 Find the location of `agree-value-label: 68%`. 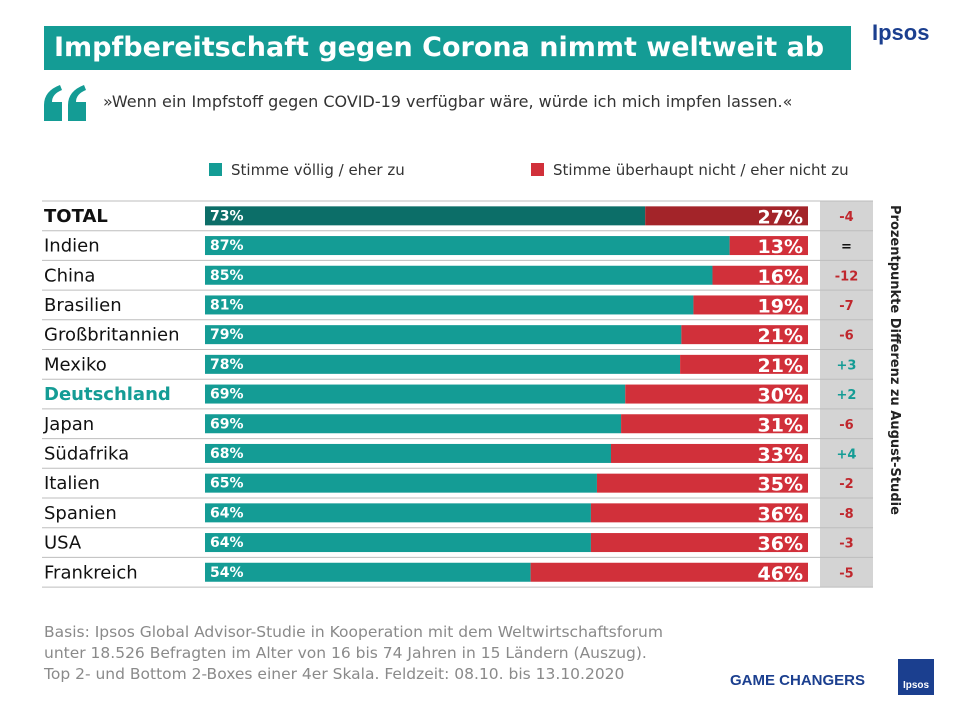

agree-value-label: 68% is located at coordinates (227, 454).